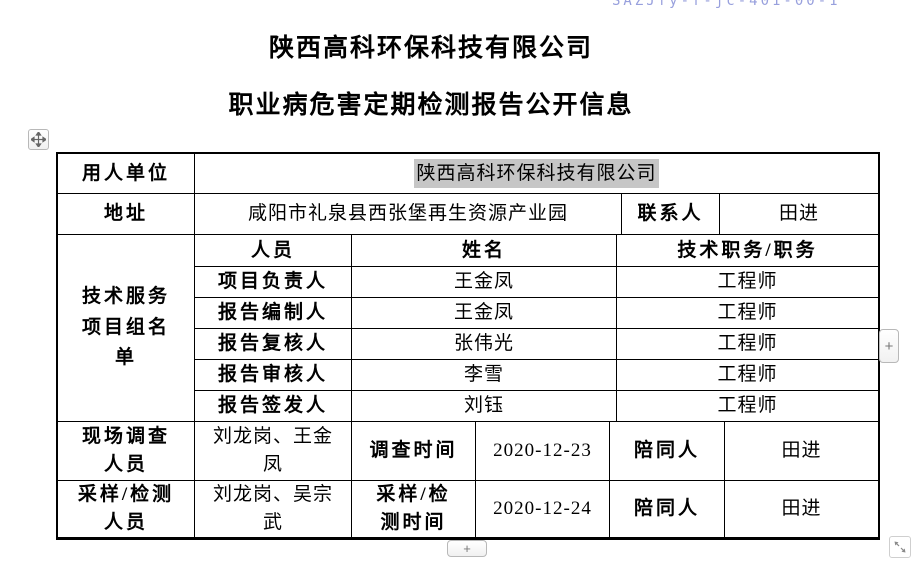 This screenshot has height=563, width=918. I want to click on employer-label-cell: 用人单位, so click(126, 174).